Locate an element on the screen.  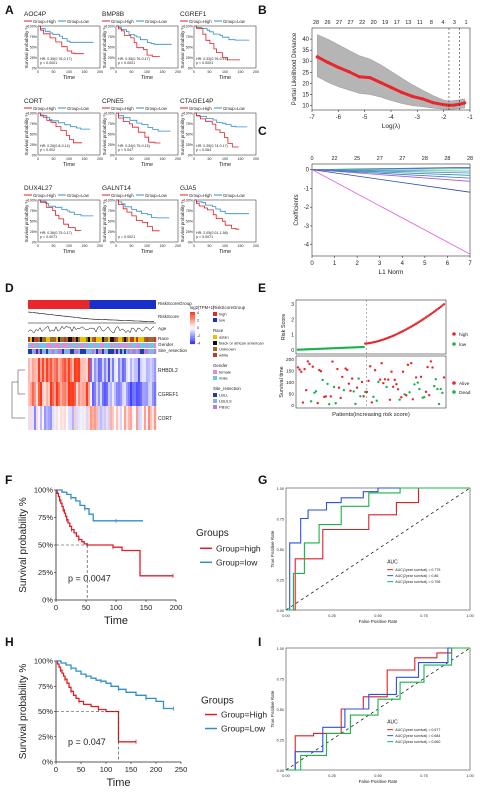
x-axis-label: Patients(increasing risk score) is located at coordinates (371, 415).